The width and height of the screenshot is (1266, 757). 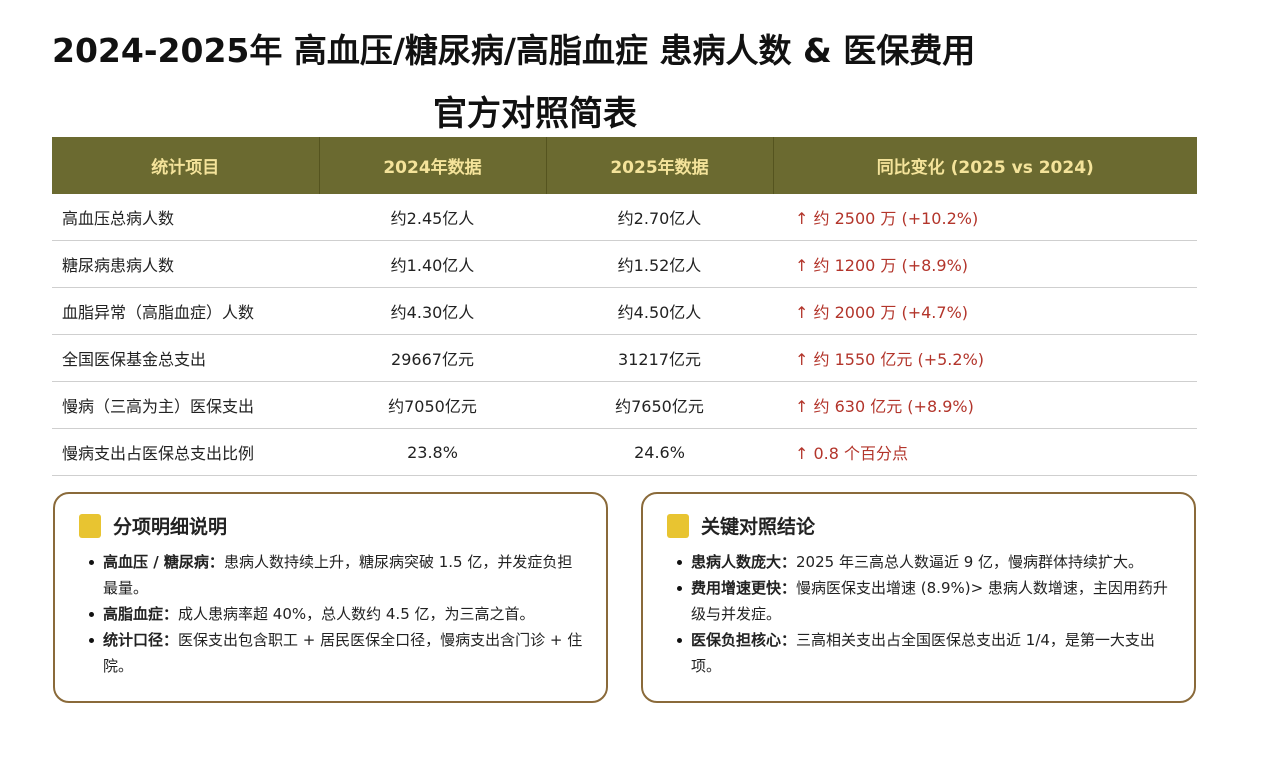 I want to click on table-cell: 糖尿病患病人数, so click(x=185, y=264).